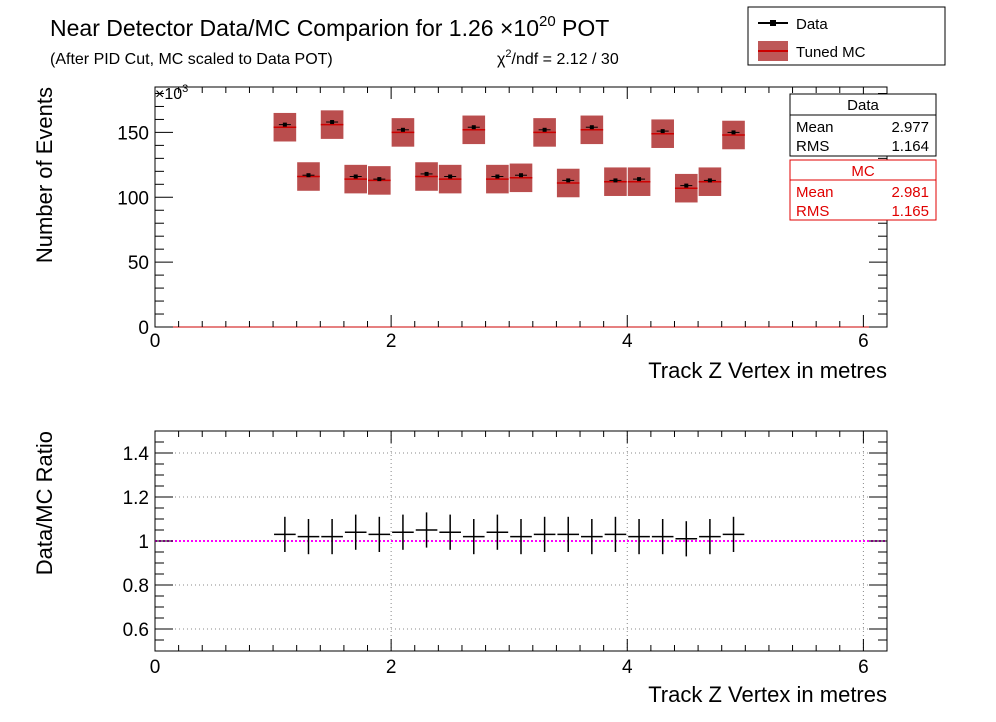  Describe the element at coordinates (812, 24) in the screenshot. I see `legend-data-label: Data` at that location.